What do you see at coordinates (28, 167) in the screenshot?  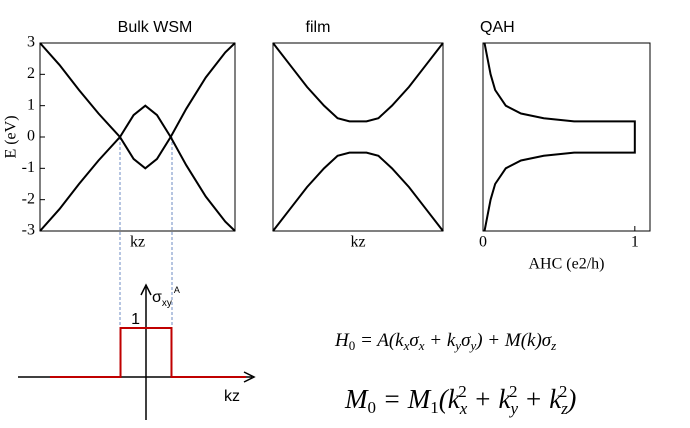 I see `y-tick-label: -1` at bounding box center [28, 167].